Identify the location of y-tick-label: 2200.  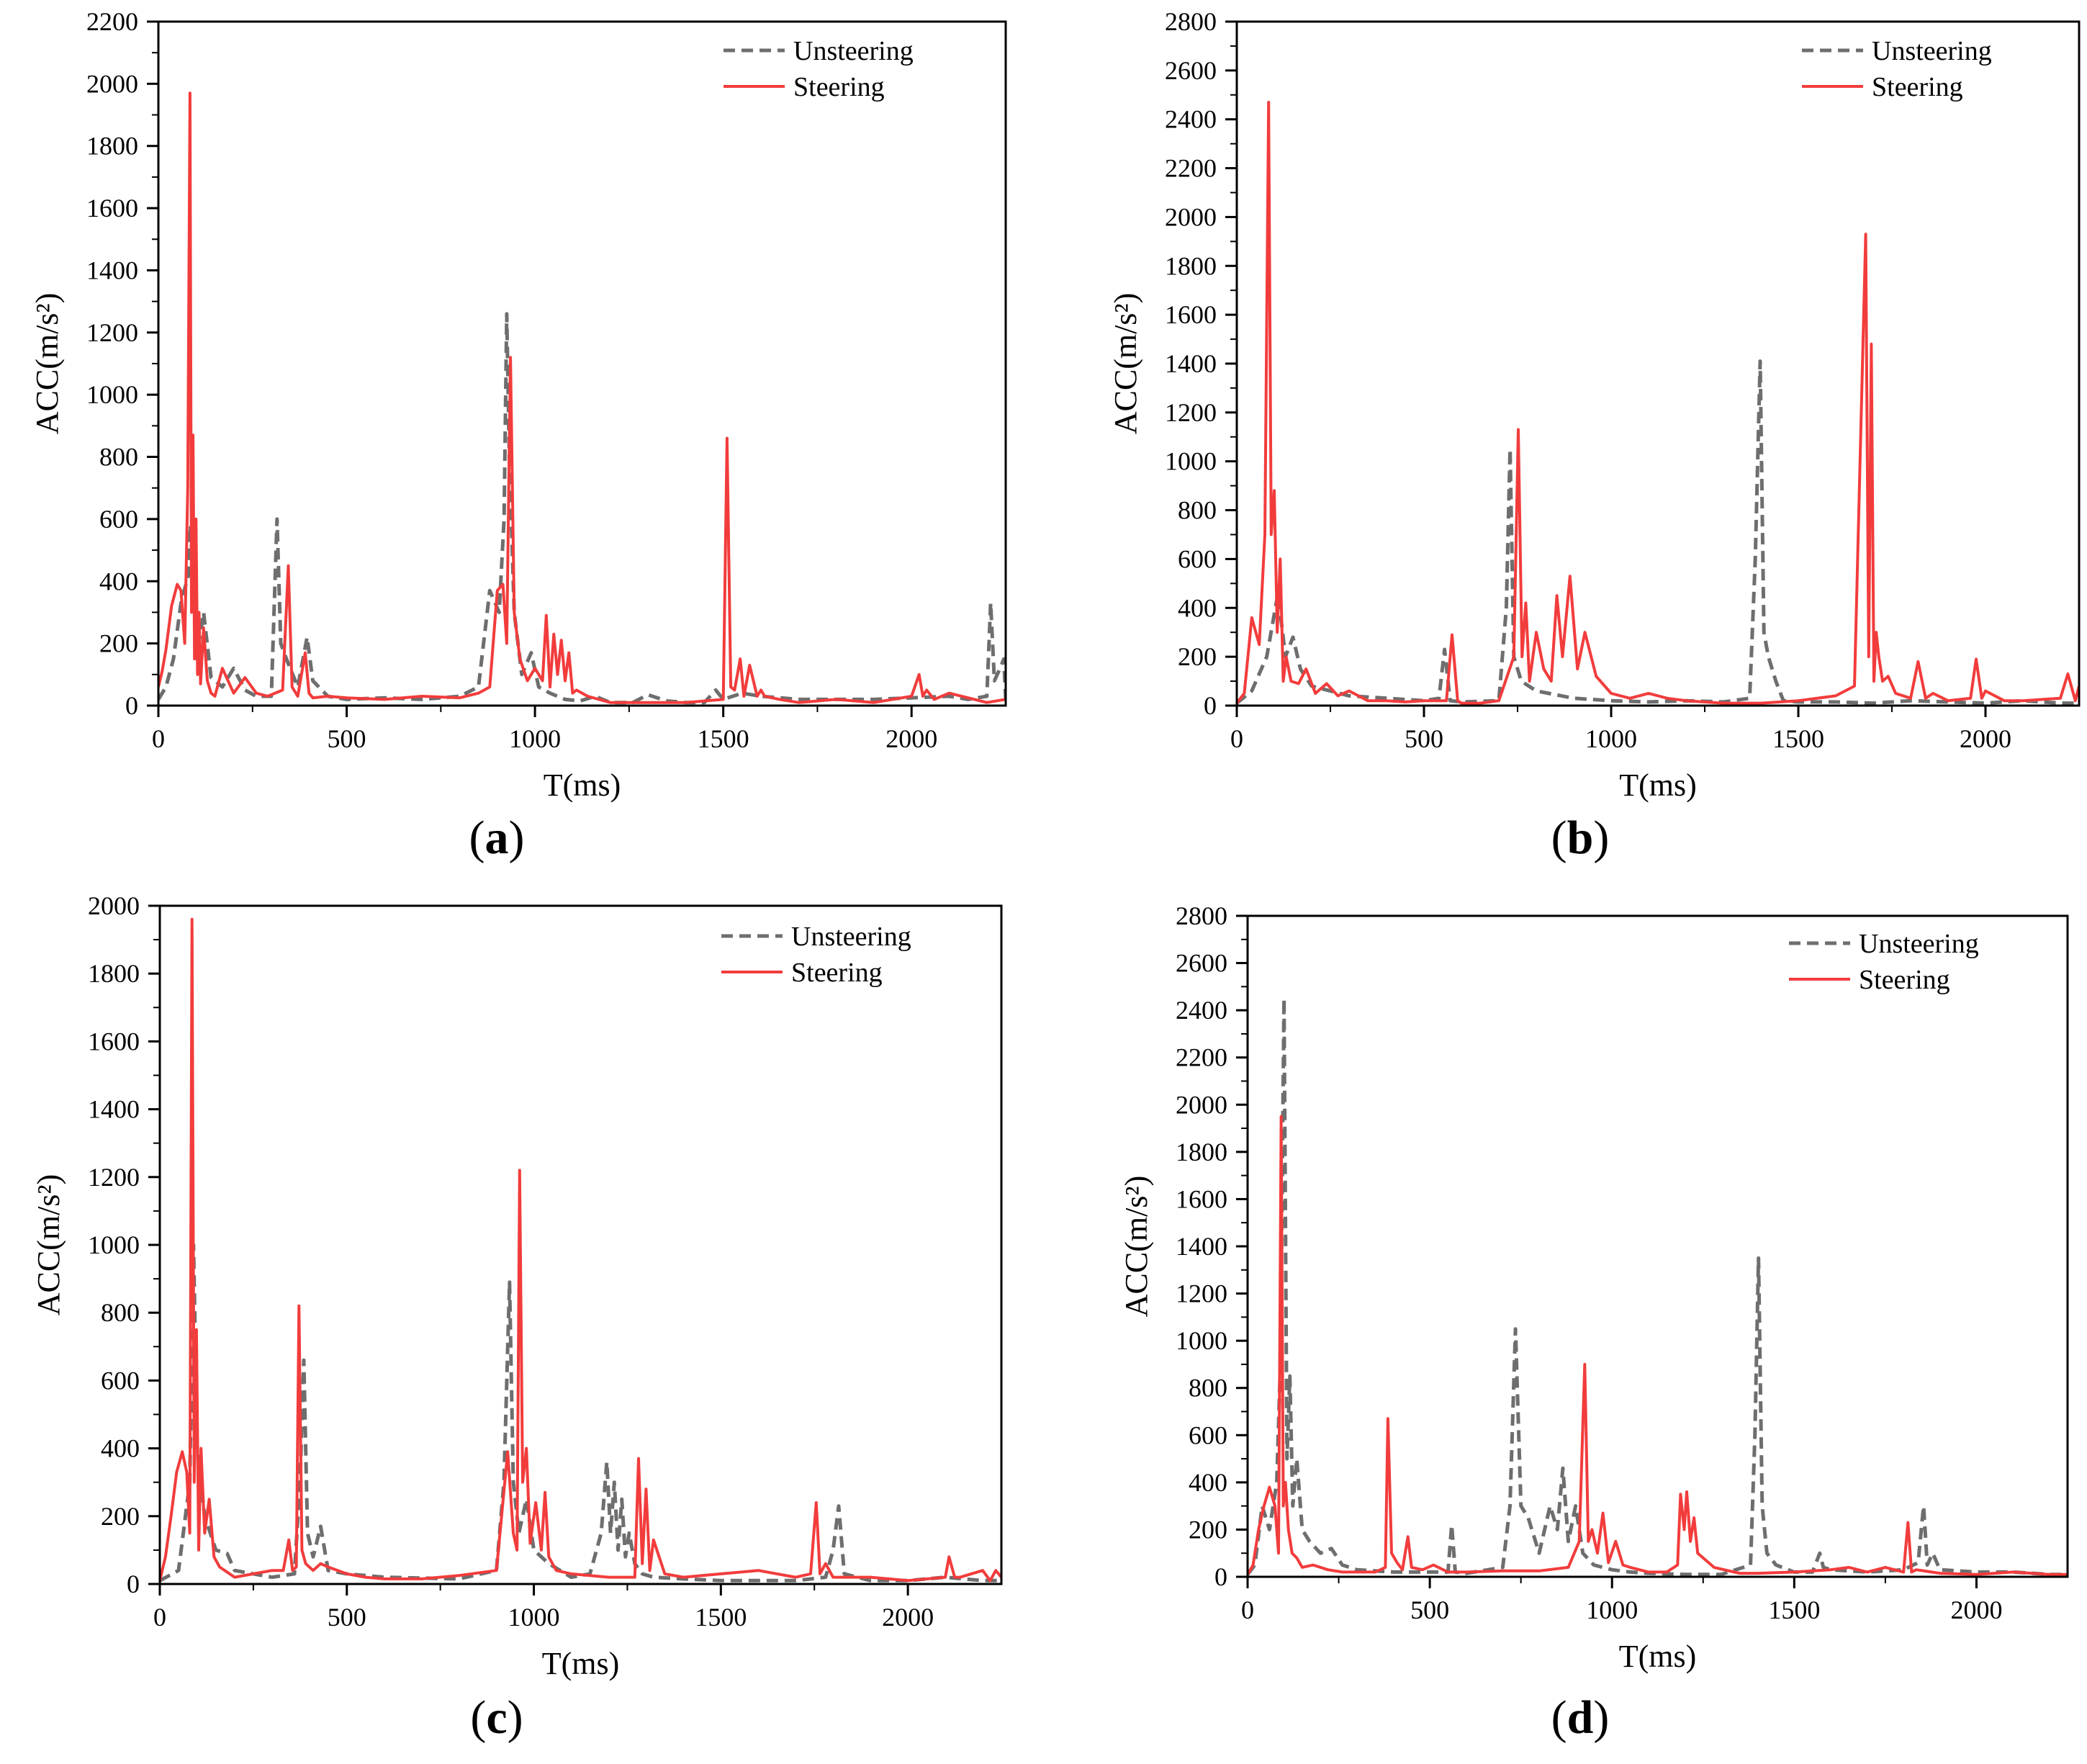
(1201, 1057).